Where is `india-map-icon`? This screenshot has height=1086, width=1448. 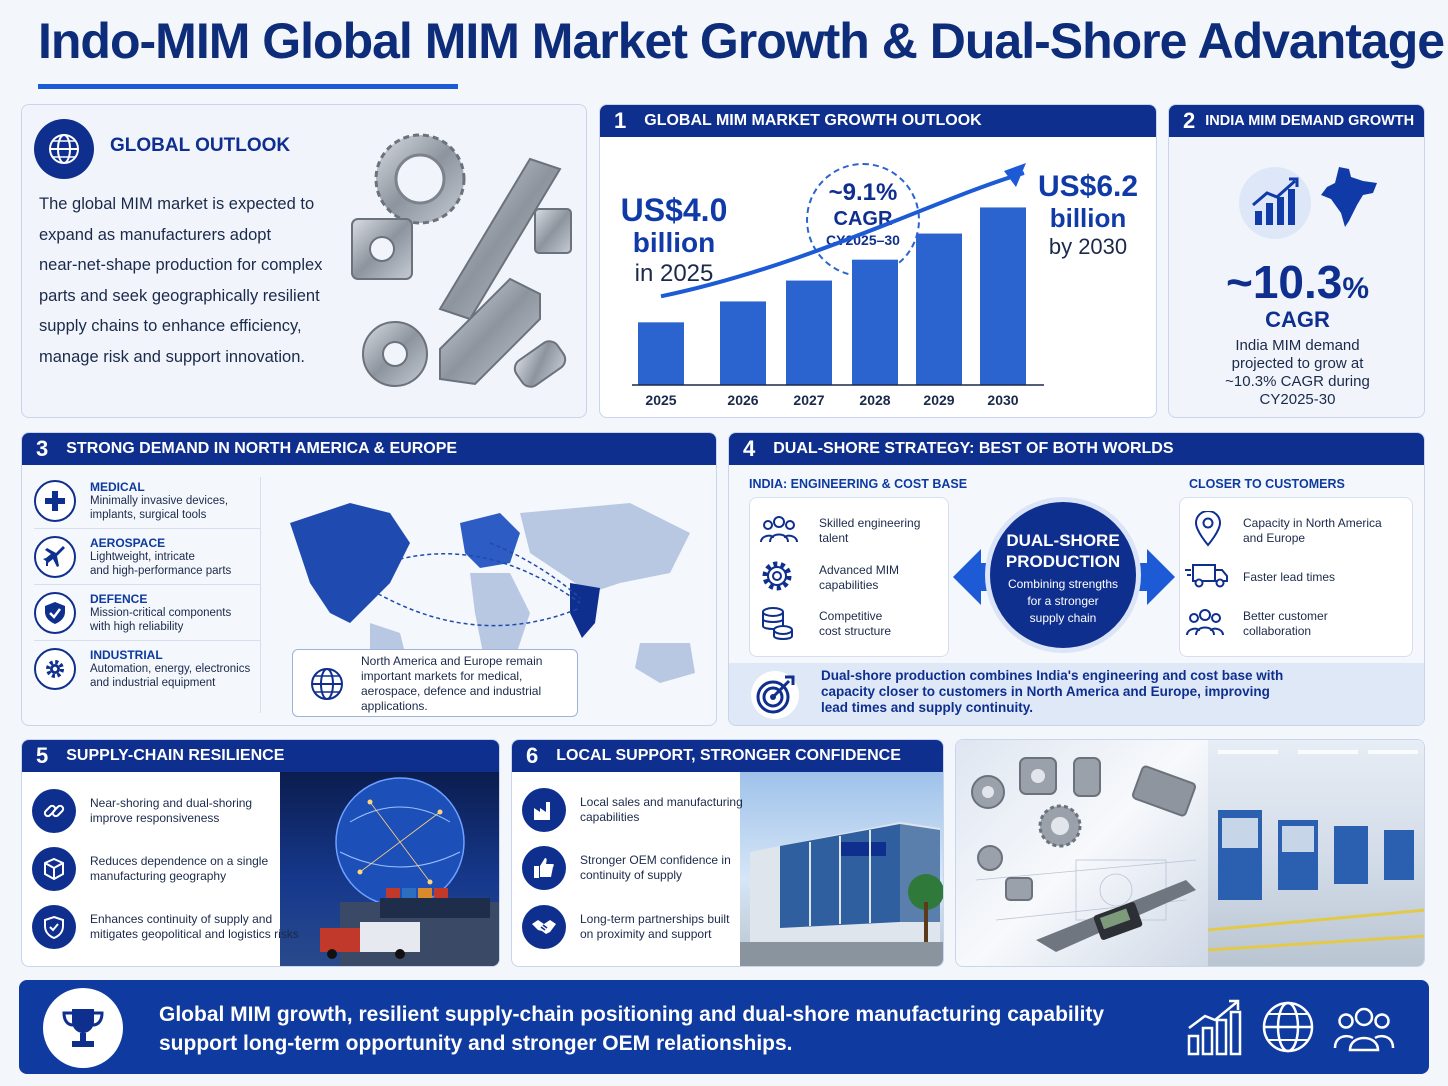
india-map-icon is located at coordinates (1350, 200).